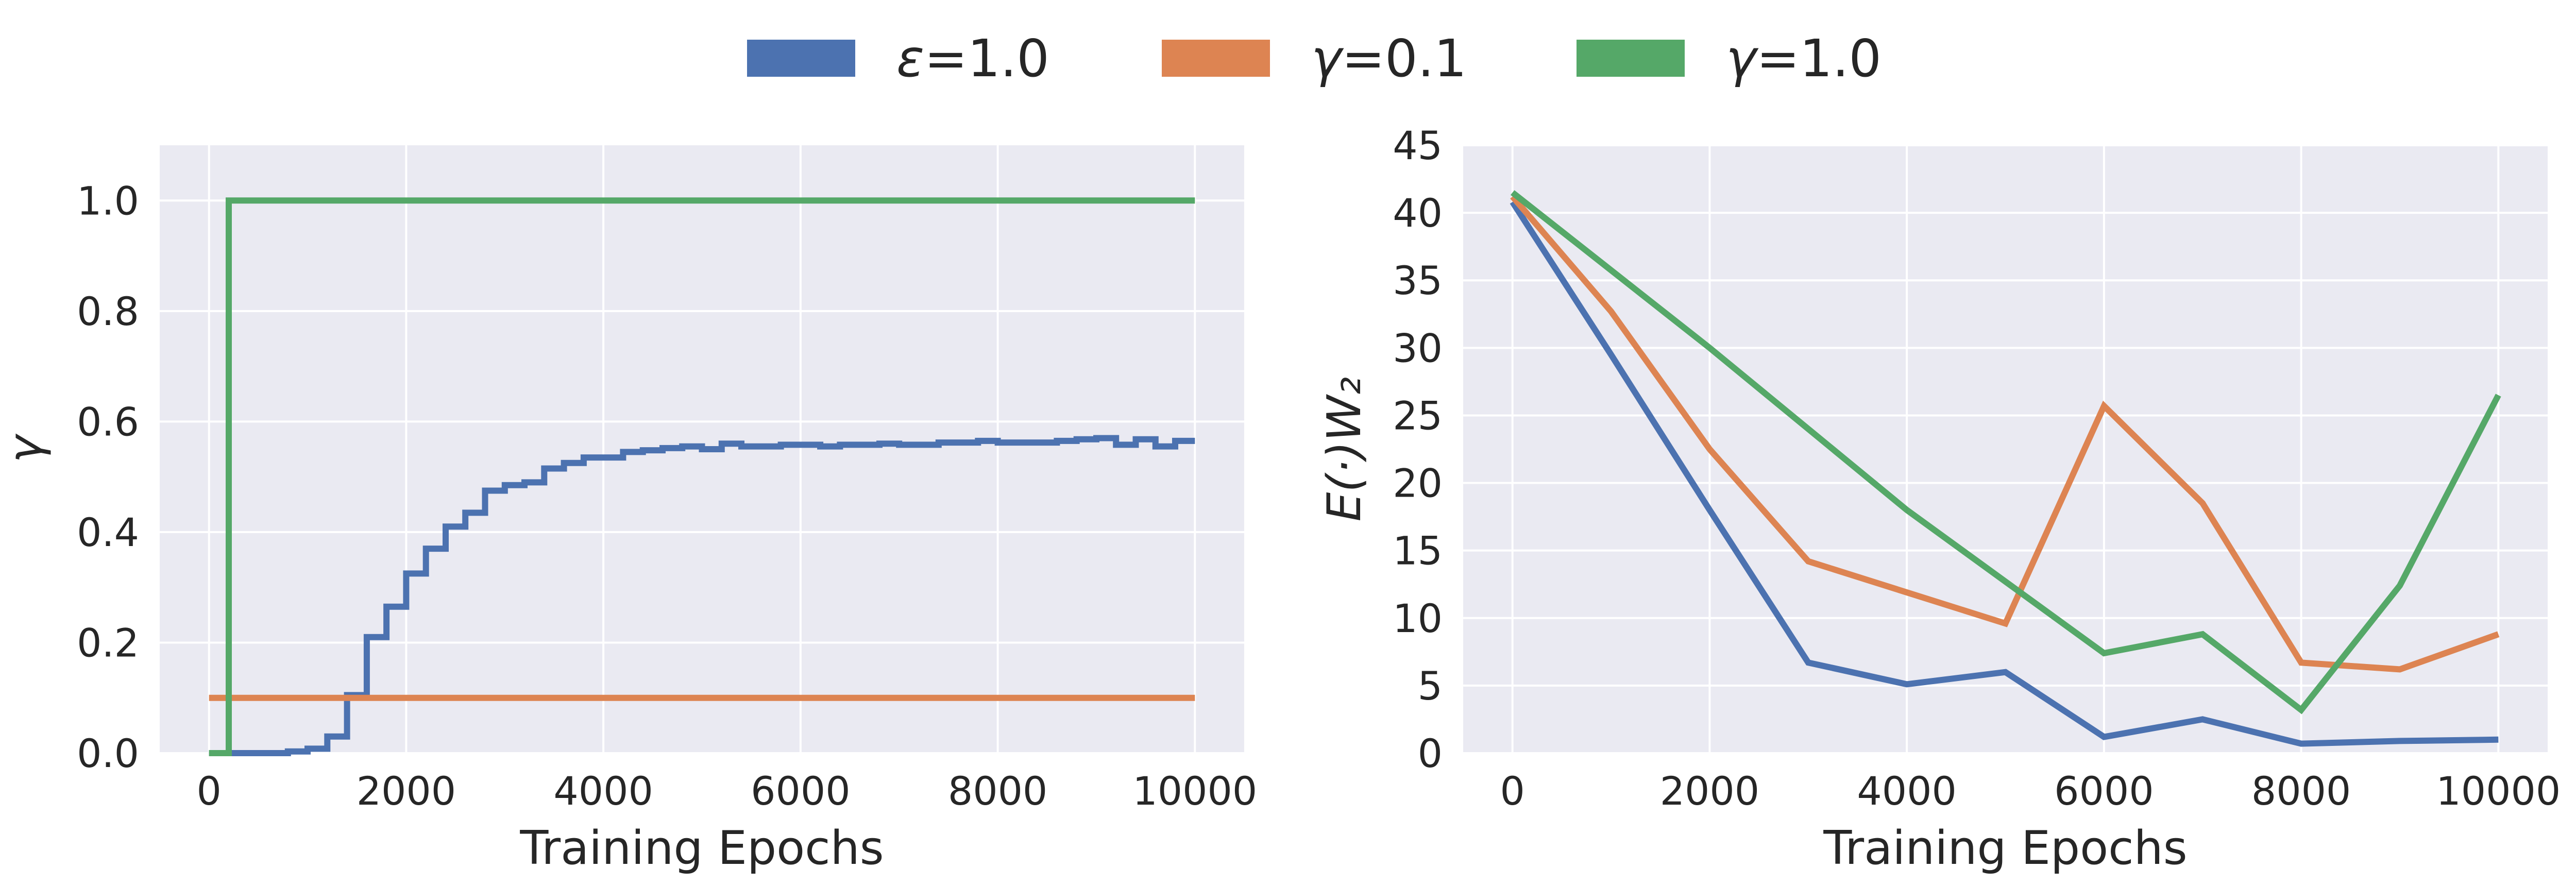  Describe the element at coordinates (1418, 551) in the screenshot. I see `y-tick-label: 15` at that location.